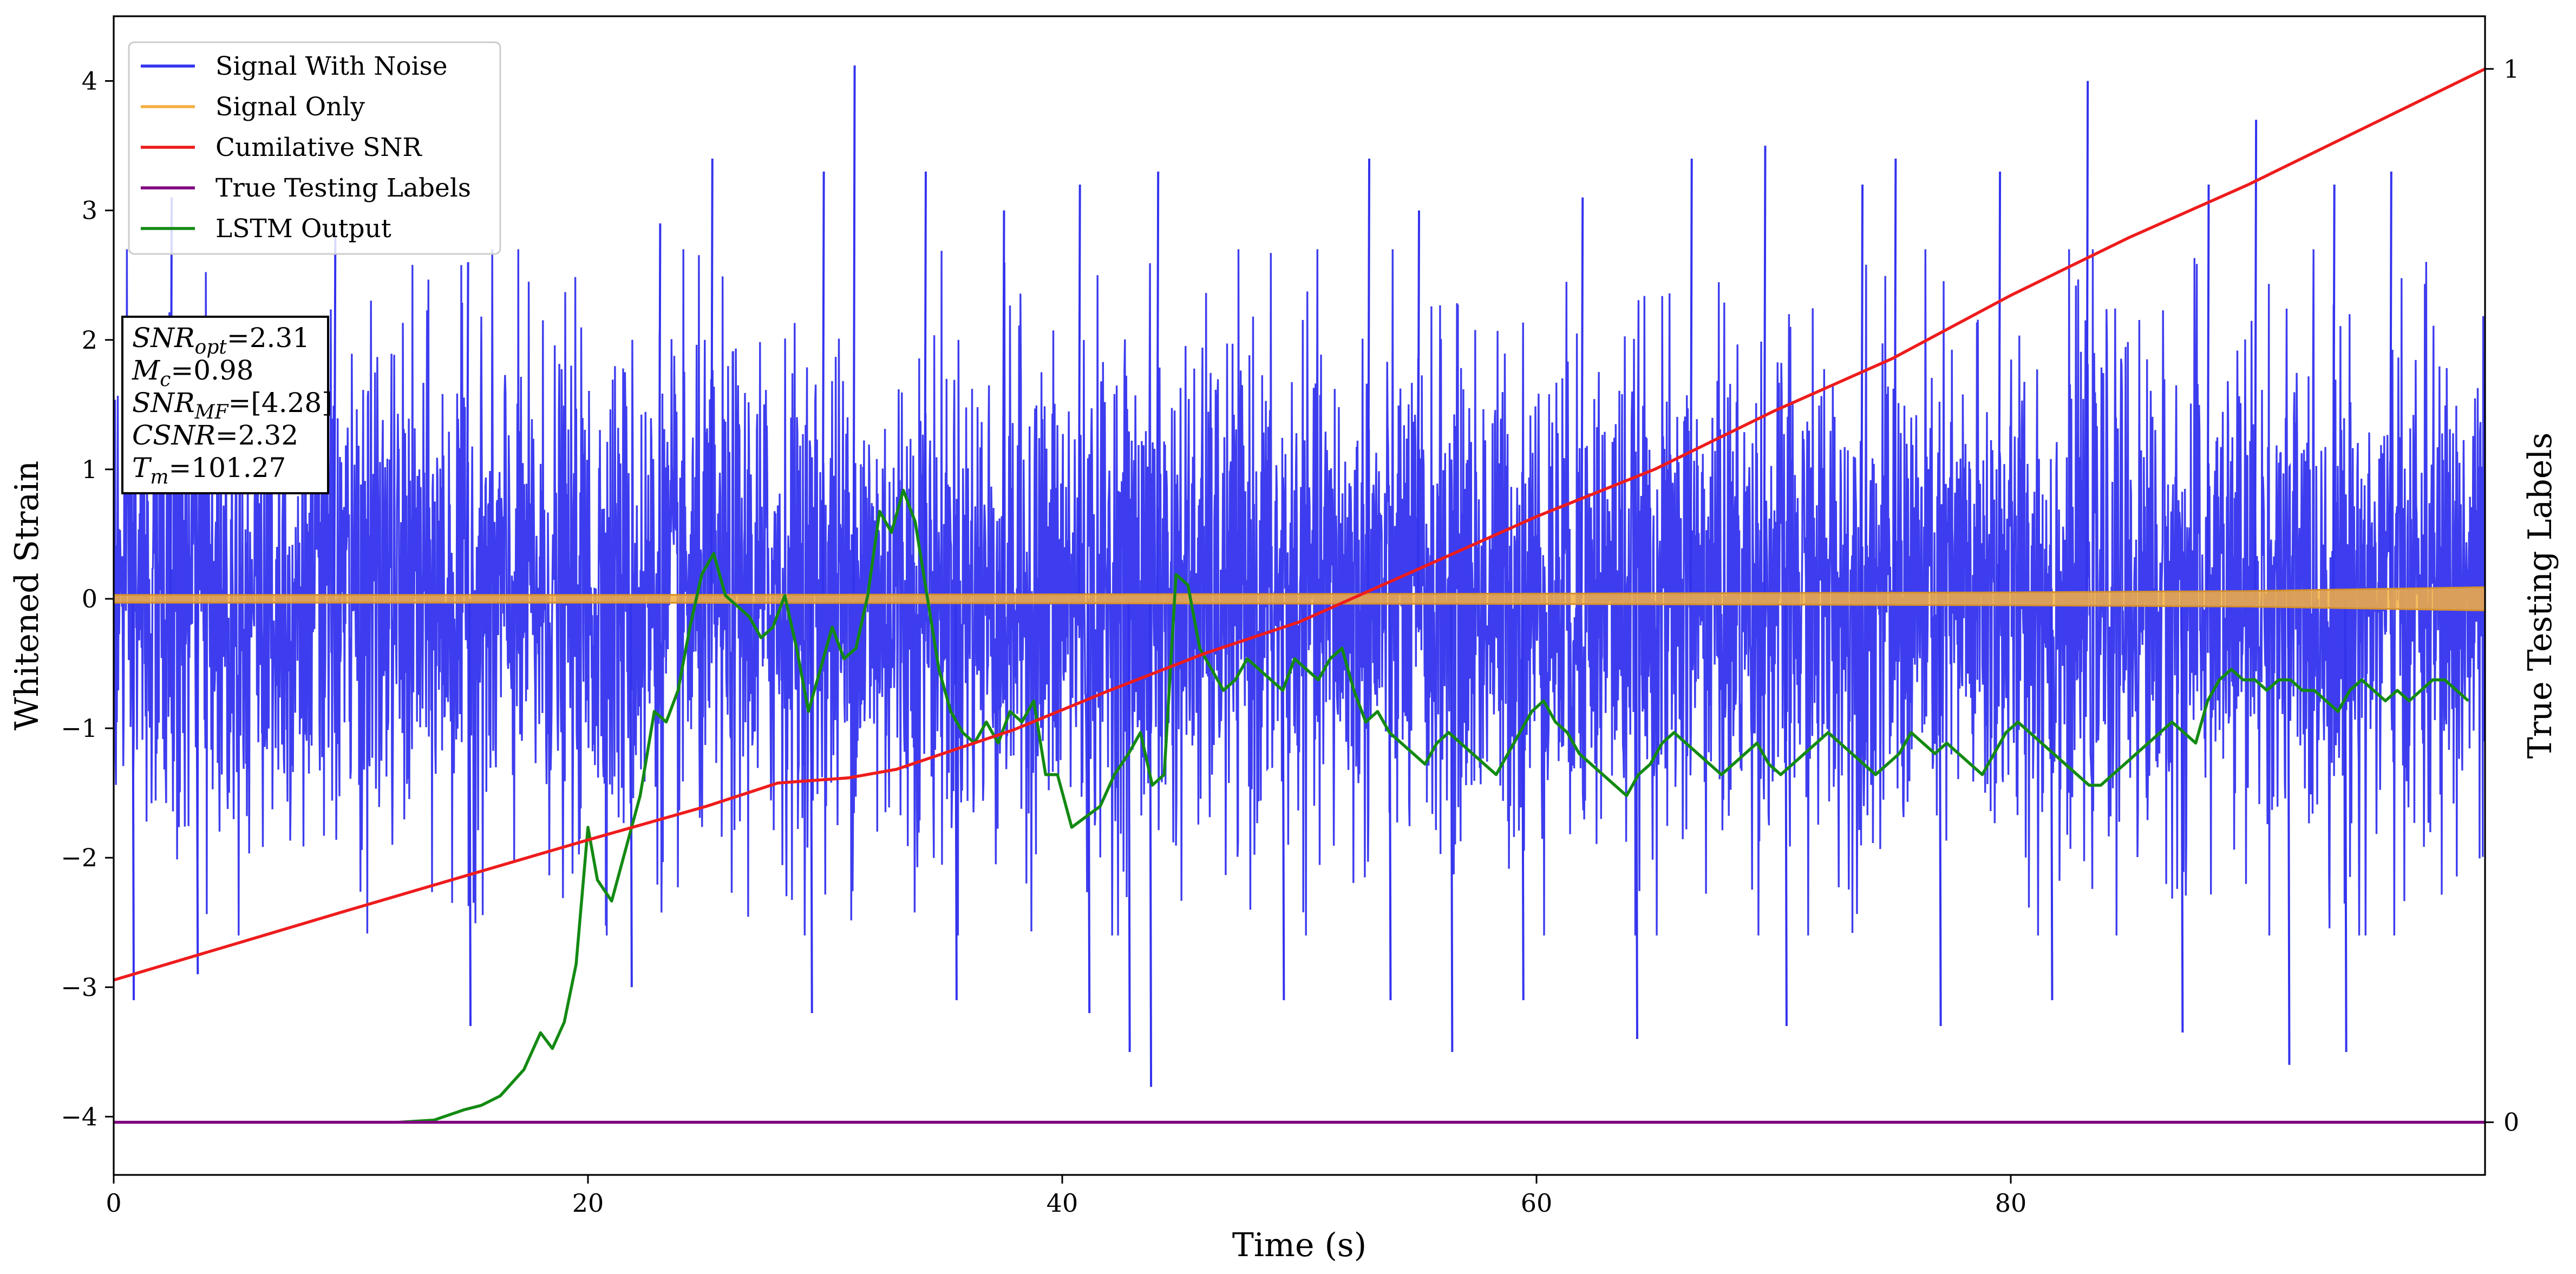  Describe the element at coordinates (221, 340) in the screenshot. I see `annotation-line: SNRopt=2.31` at that location.